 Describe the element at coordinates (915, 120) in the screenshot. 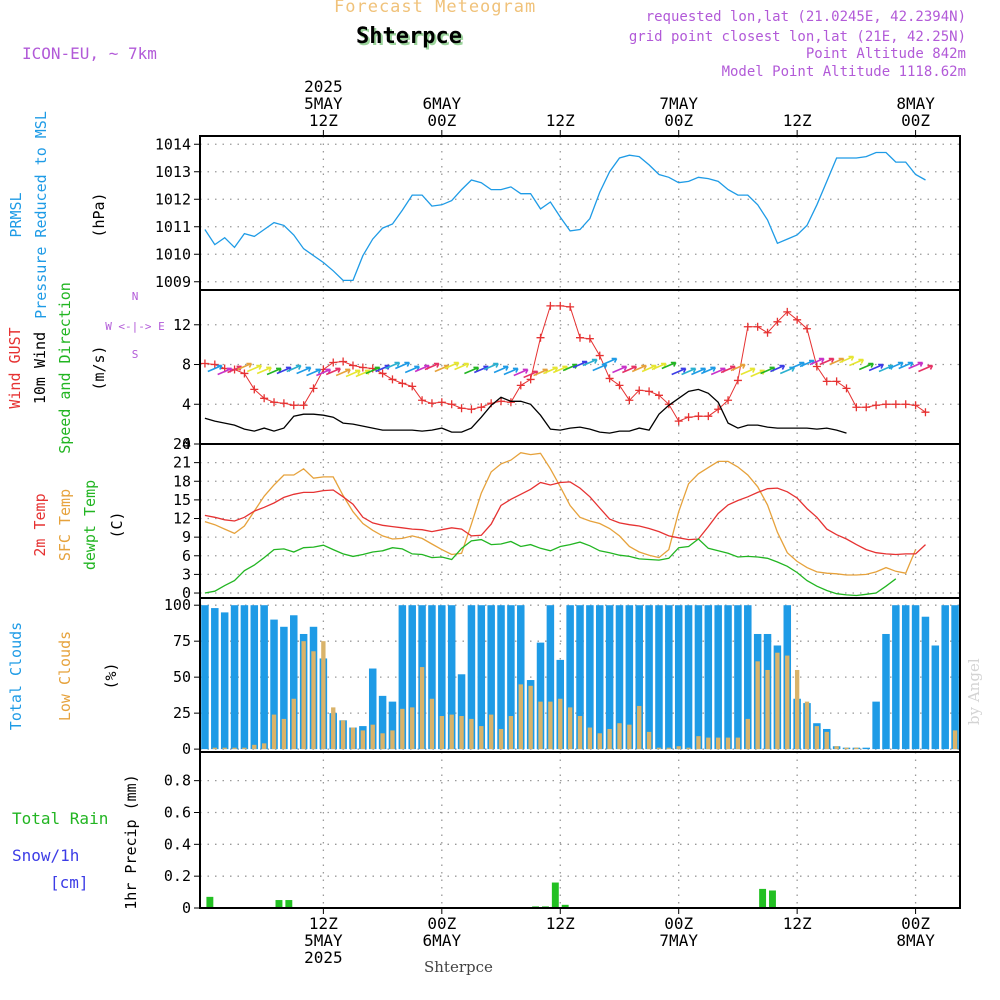

I see `time-label-top: 00Z` at that location.